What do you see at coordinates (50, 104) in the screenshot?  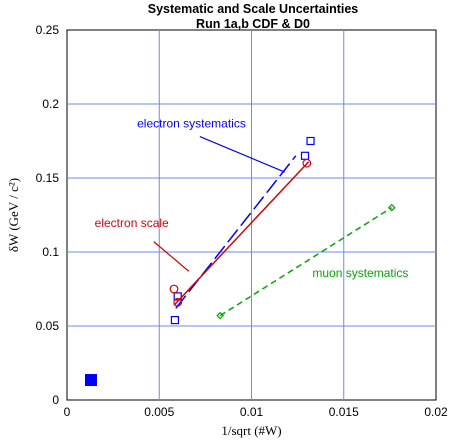 I see `y-tick-label: 0.2` at bounding box center [50, 104].